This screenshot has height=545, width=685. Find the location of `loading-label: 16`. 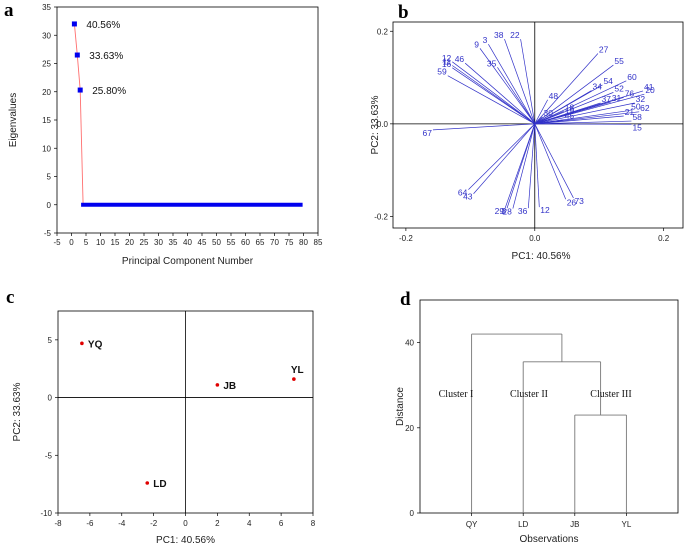

loading-label: 16 is located at coordinates (447, 64).